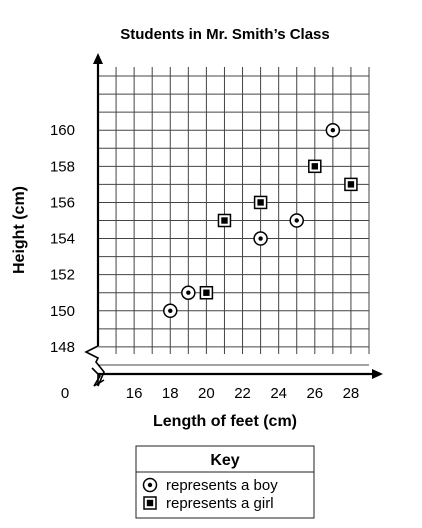 The width and height of the screenshot is (422, 528). What do you see at coordinates (150, 485) in the screenshot?
I see `legend-marker-boy` at bounding box center [150, 485].